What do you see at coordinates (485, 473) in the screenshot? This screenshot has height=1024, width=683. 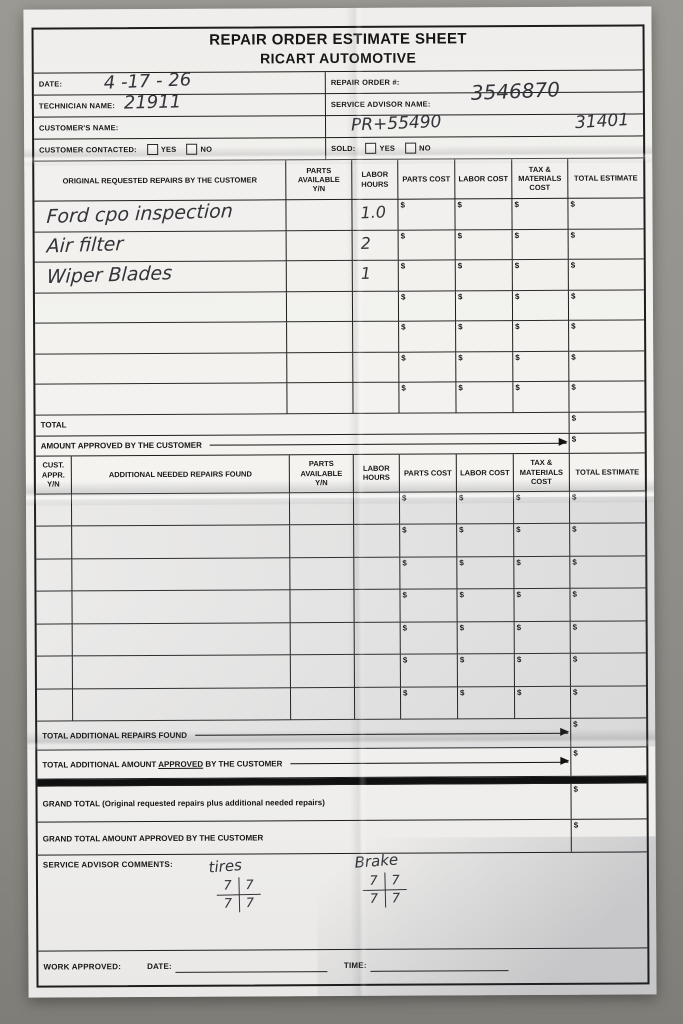 I see `column-header: LABOR COST` at bounding box center [485, 473].